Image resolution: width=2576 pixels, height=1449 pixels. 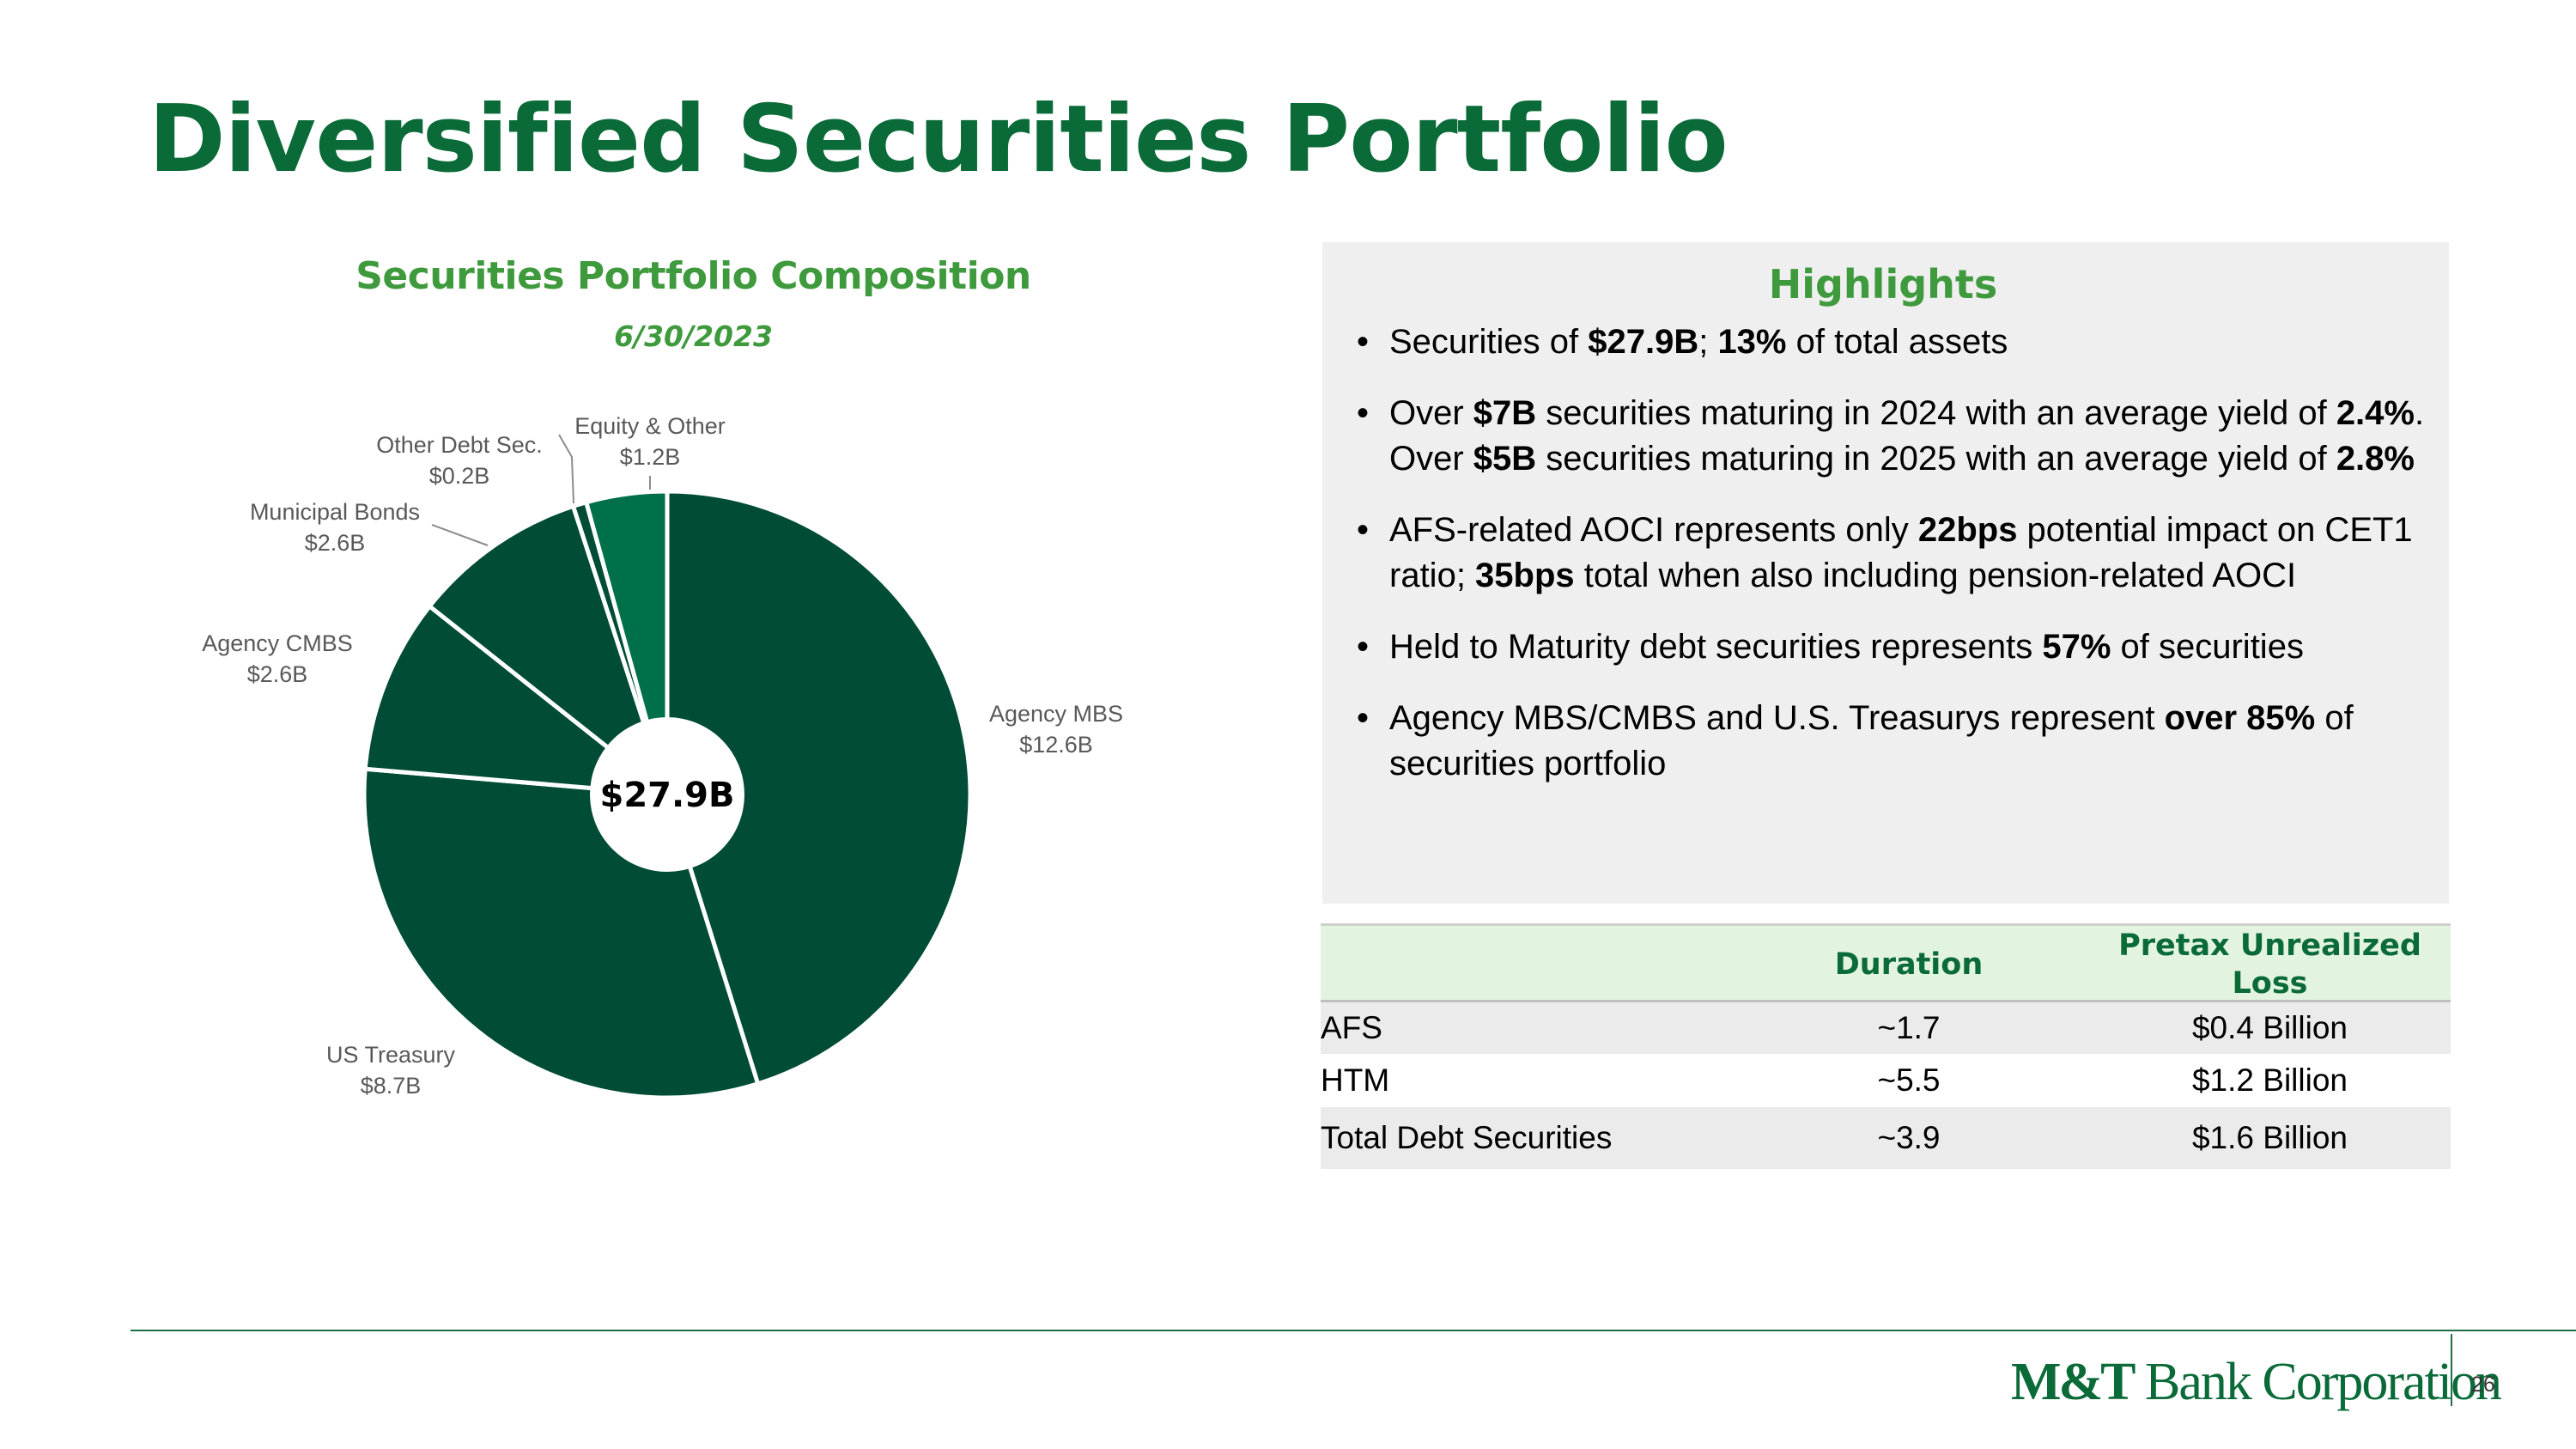 I want to click on highlight-bold-text: $7B, so click(x=1505, y=413).